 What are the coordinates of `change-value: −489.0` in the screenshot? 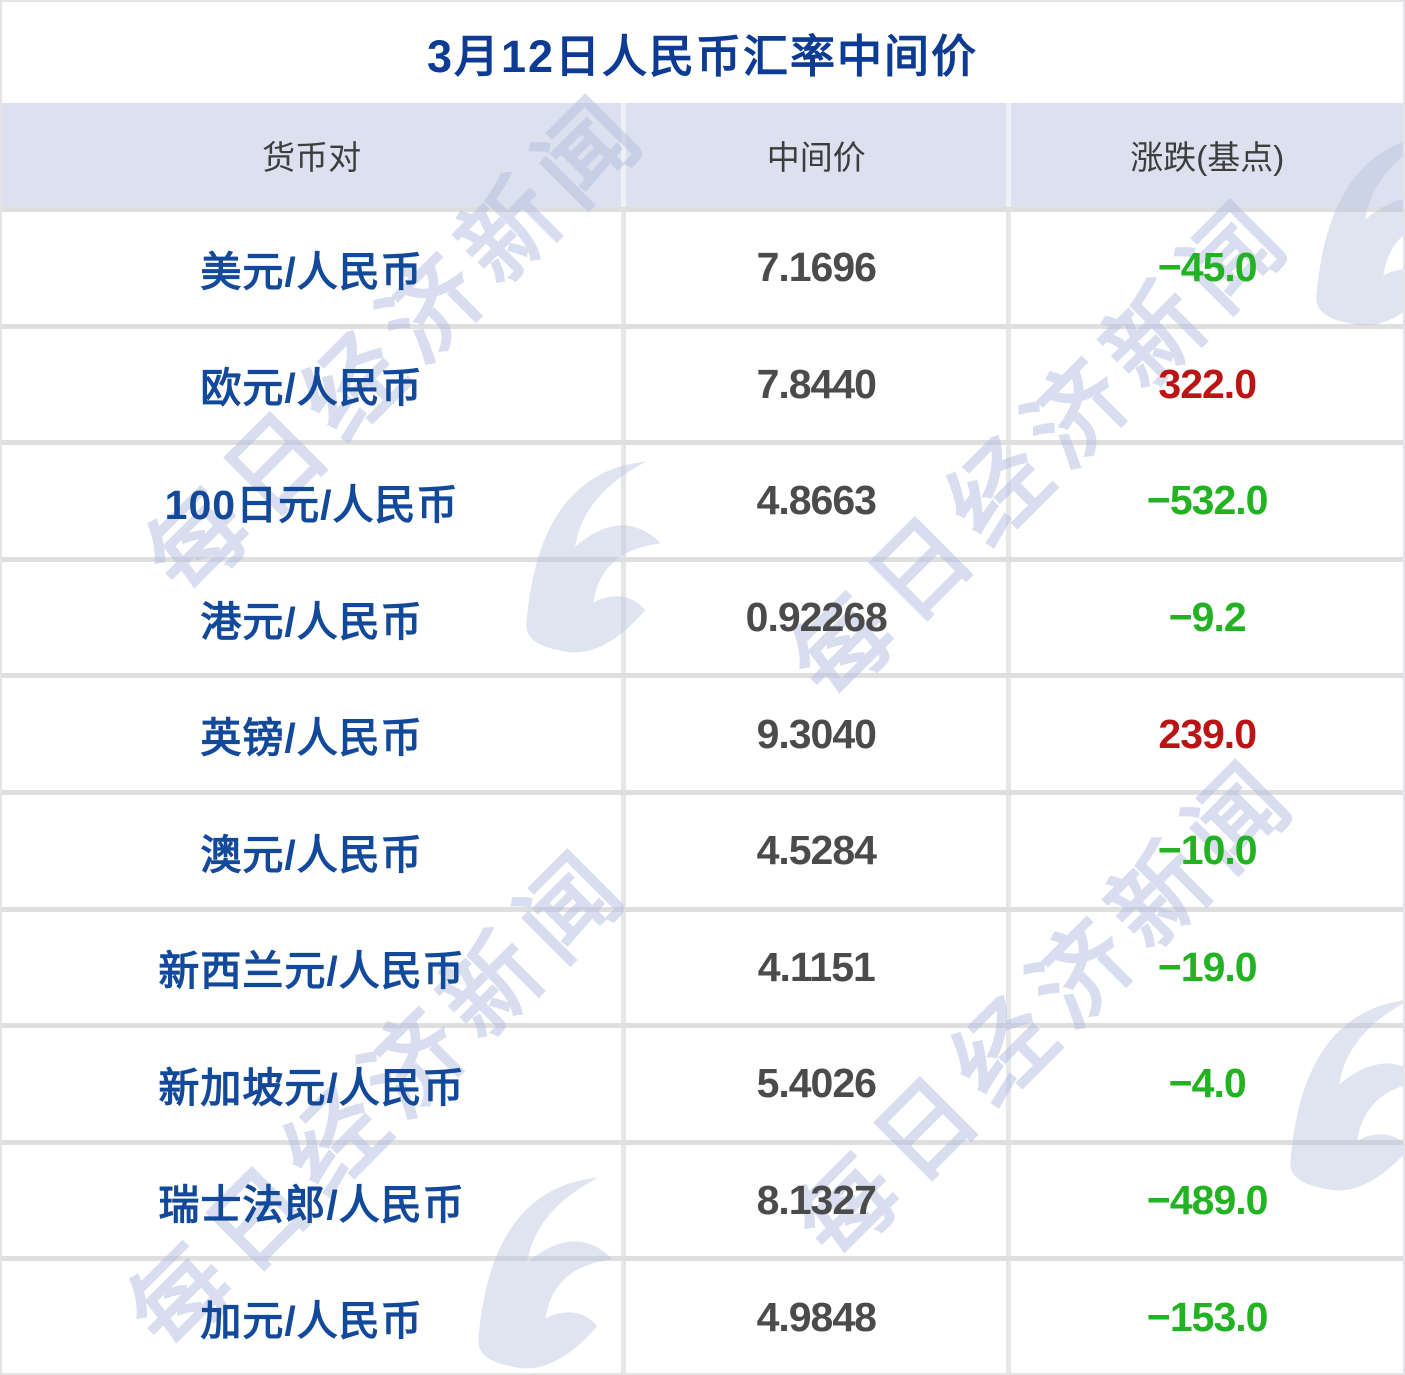 It's located at (1207, 1200).